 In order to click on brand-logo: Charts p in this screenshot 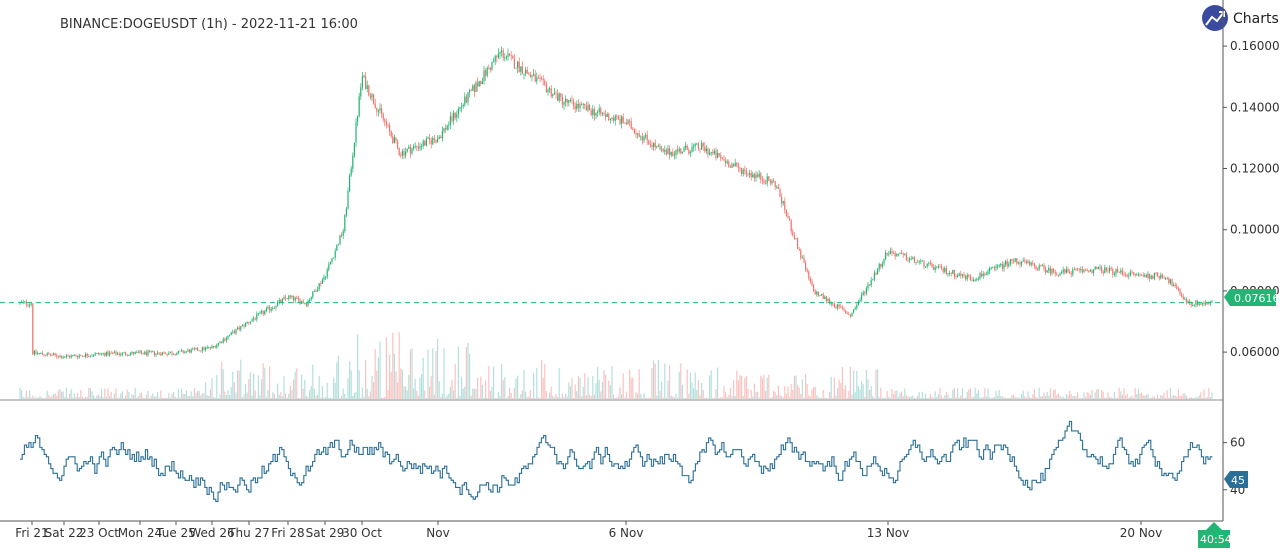, I will do `click(1241, 18)`.